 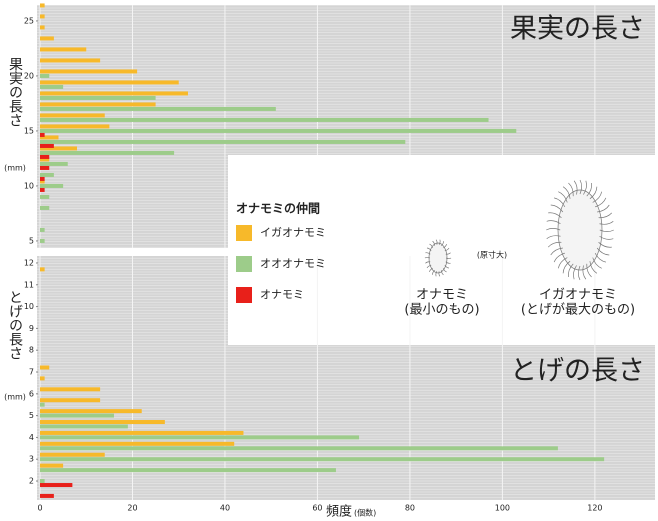 What do you see at coordinates (29, 20) in the screenshot?
I see `y-tick-label: 25` at bounding box center [29, 20].